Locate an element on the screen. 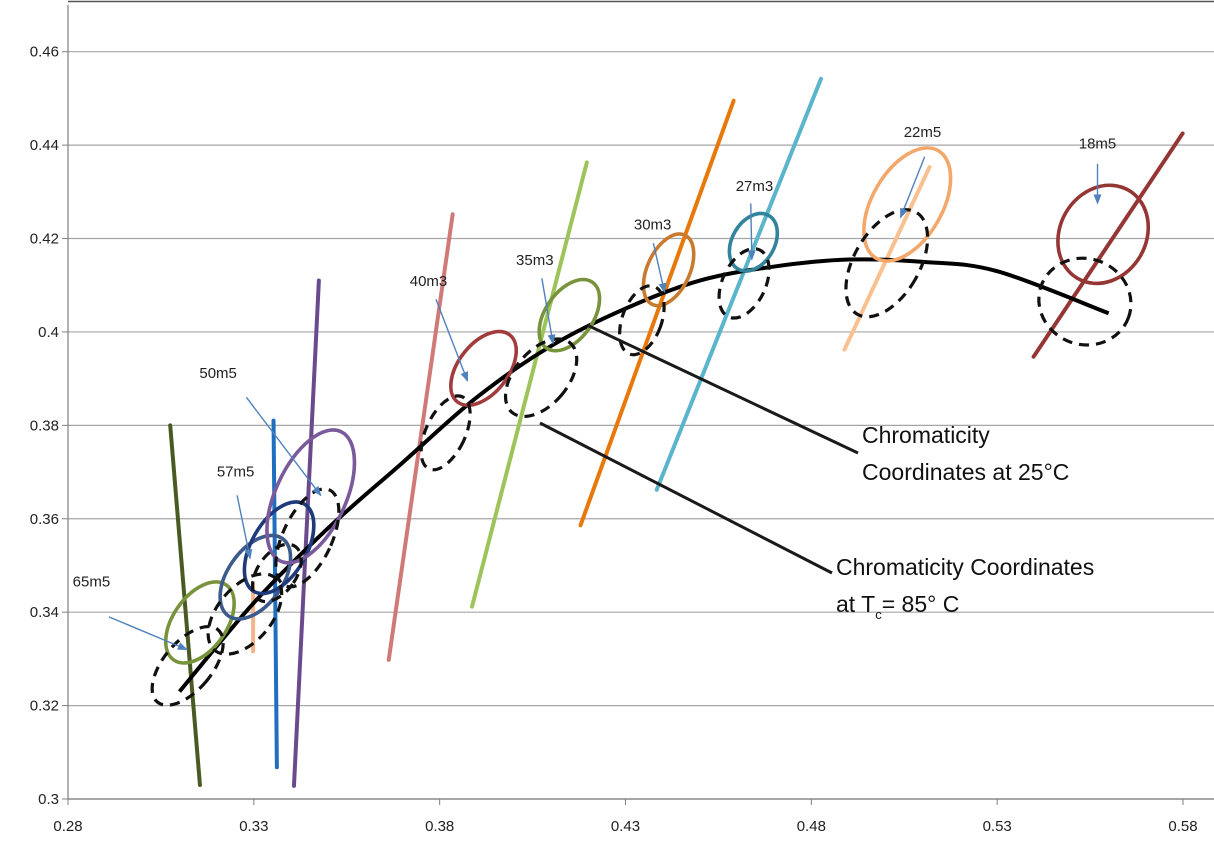 The height and width of the screenshot is (841, 1214). ellipse-label: 18m5 is located at coordinates (1098, 143).